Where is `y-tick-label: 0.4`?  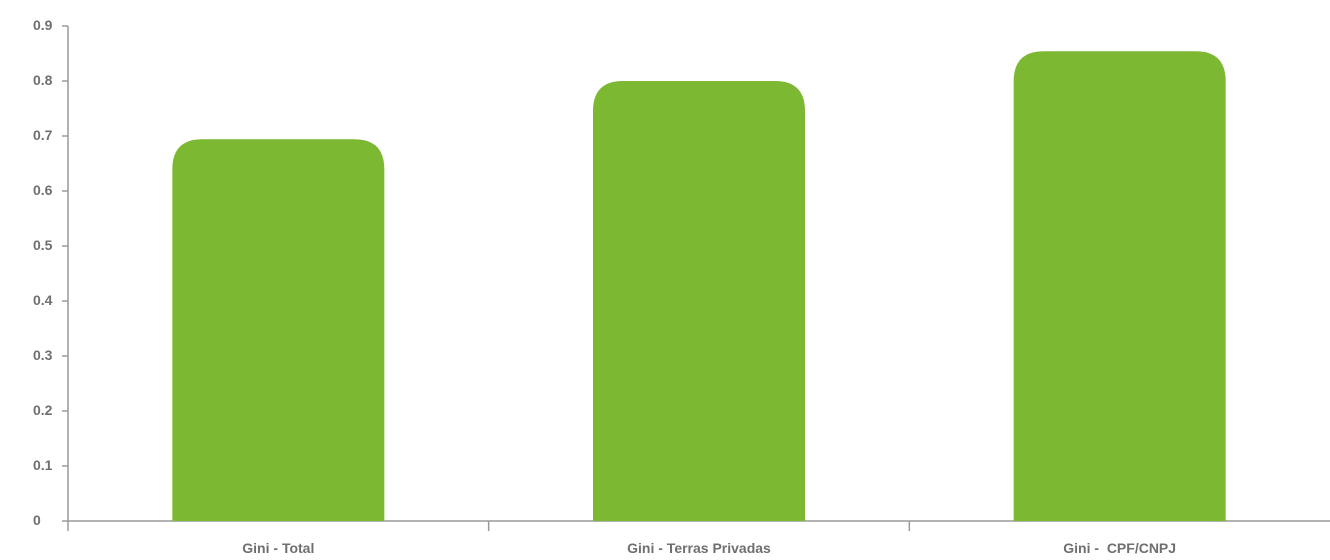 y-tick-label: 0.4 is located at coordinates (43, 300).